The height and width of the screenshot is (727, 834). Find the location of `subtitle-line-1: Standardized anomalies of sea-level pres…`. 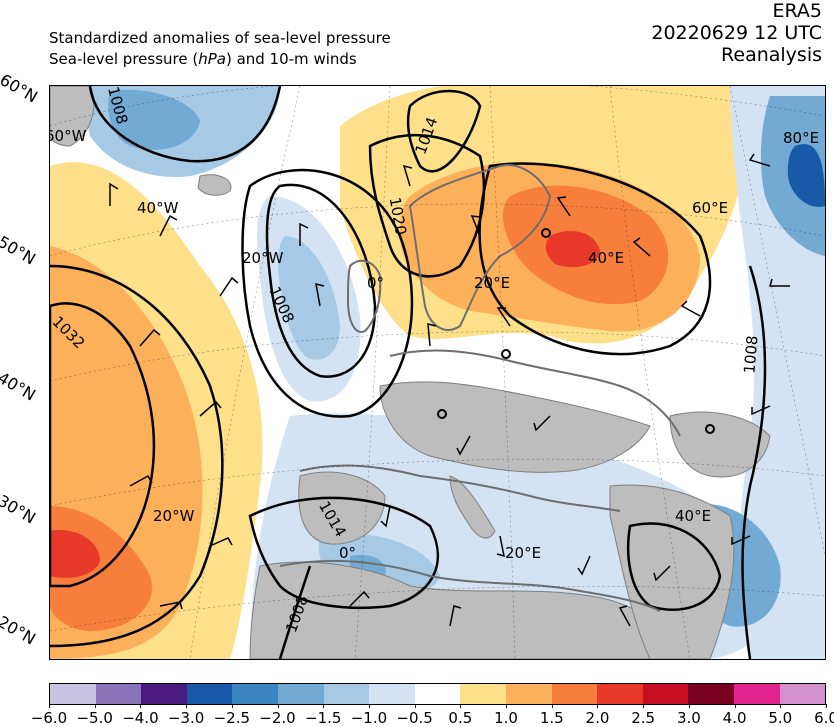

subtitle-line-1: Standardized anomalies of sea-level pres… is located at coordinates (220, 38).